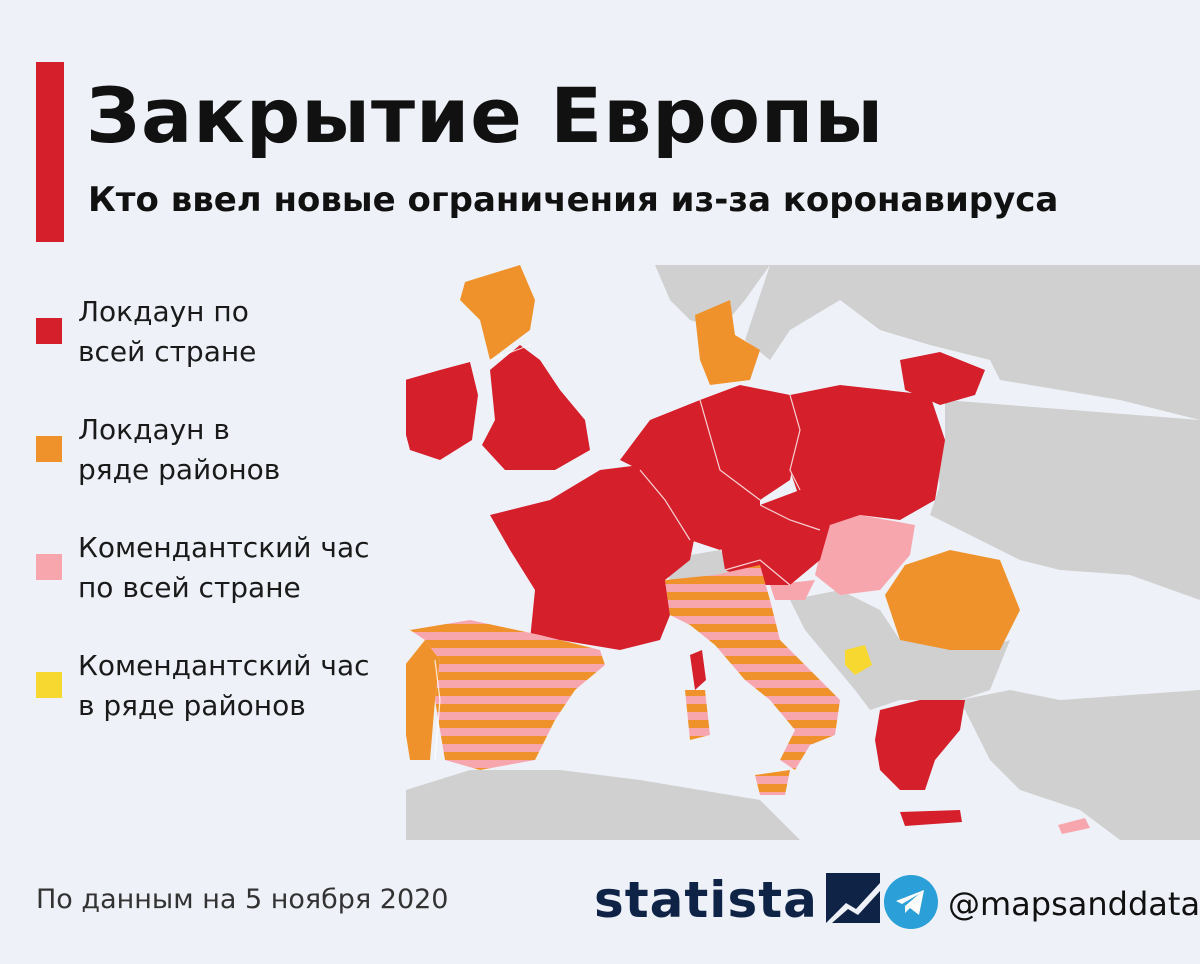 The image size is (1200, 964). Describe the element at coordinates (1080, 765) in the screenshot. I see `turkey-mideast` at that location.